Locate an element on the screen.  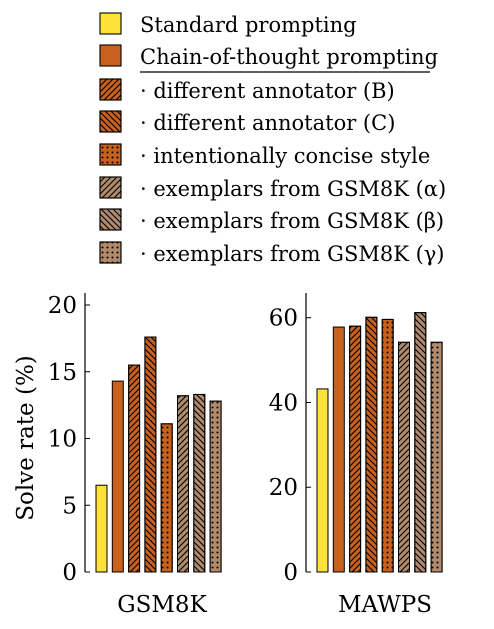
legend-entry: · exemplars from GSM8K (β) is located at coordinates (271, 220).